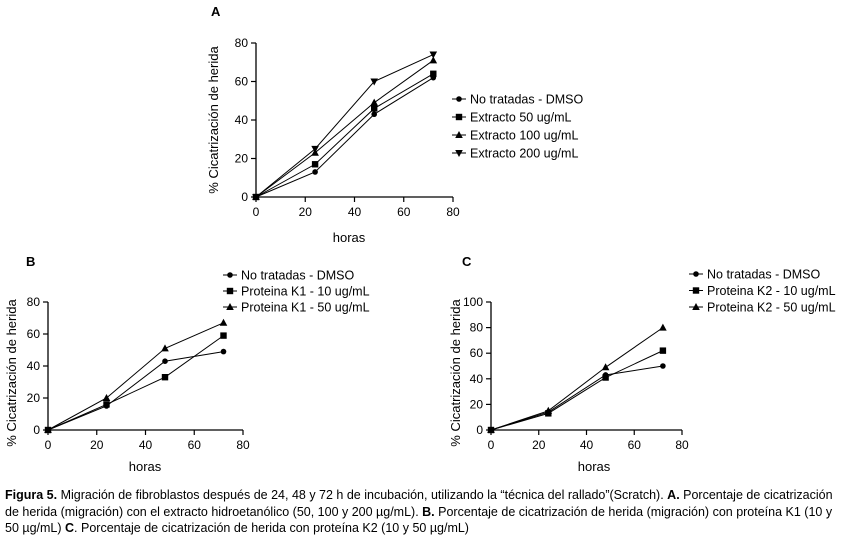 The width and height of the screenshot is (849, 542). What do you see at coordinates (30, 261) in the screenshot?
I see `panel-letter-b: B` at bounding box center [30, 261].